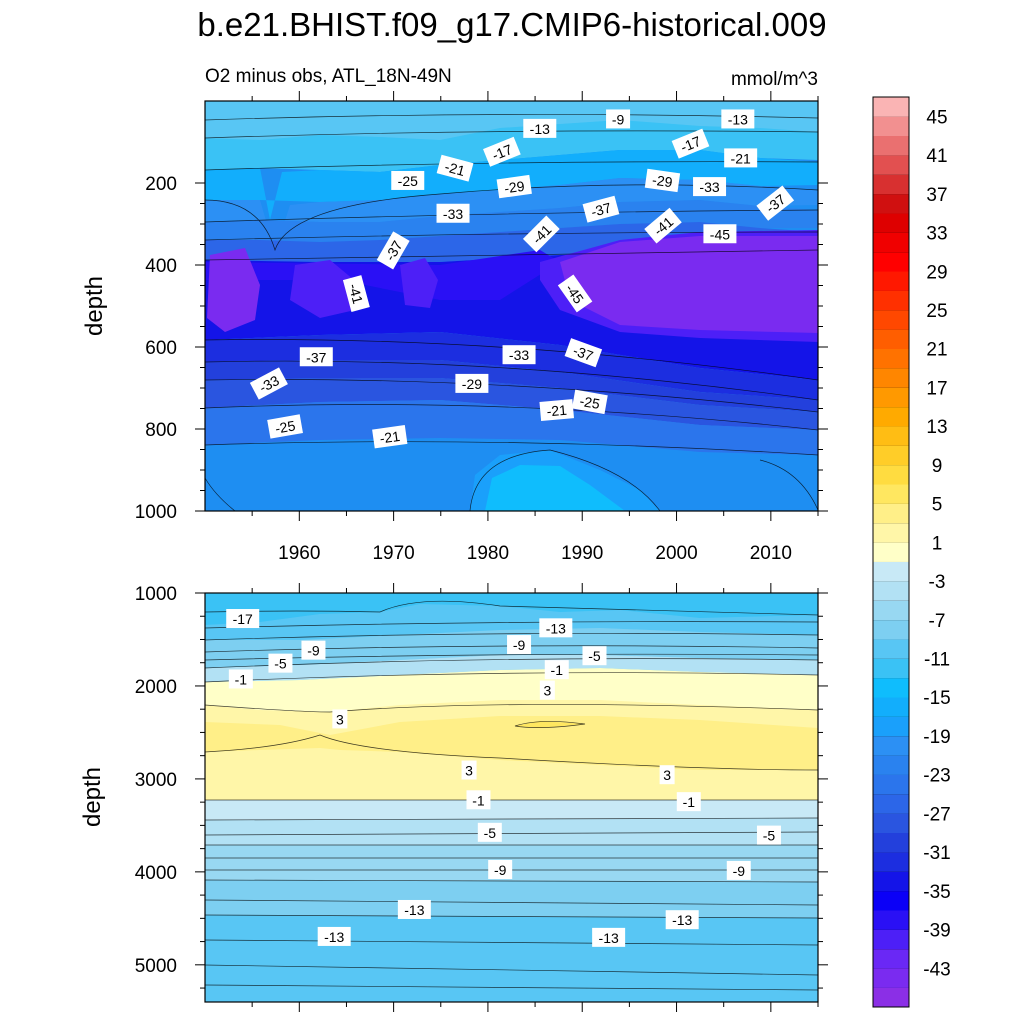  Describe the element at coordinates (328, 76) in the screenshot. I see `upper-subtitle: O2 minus obs, ATL_18N-49N` at that location.